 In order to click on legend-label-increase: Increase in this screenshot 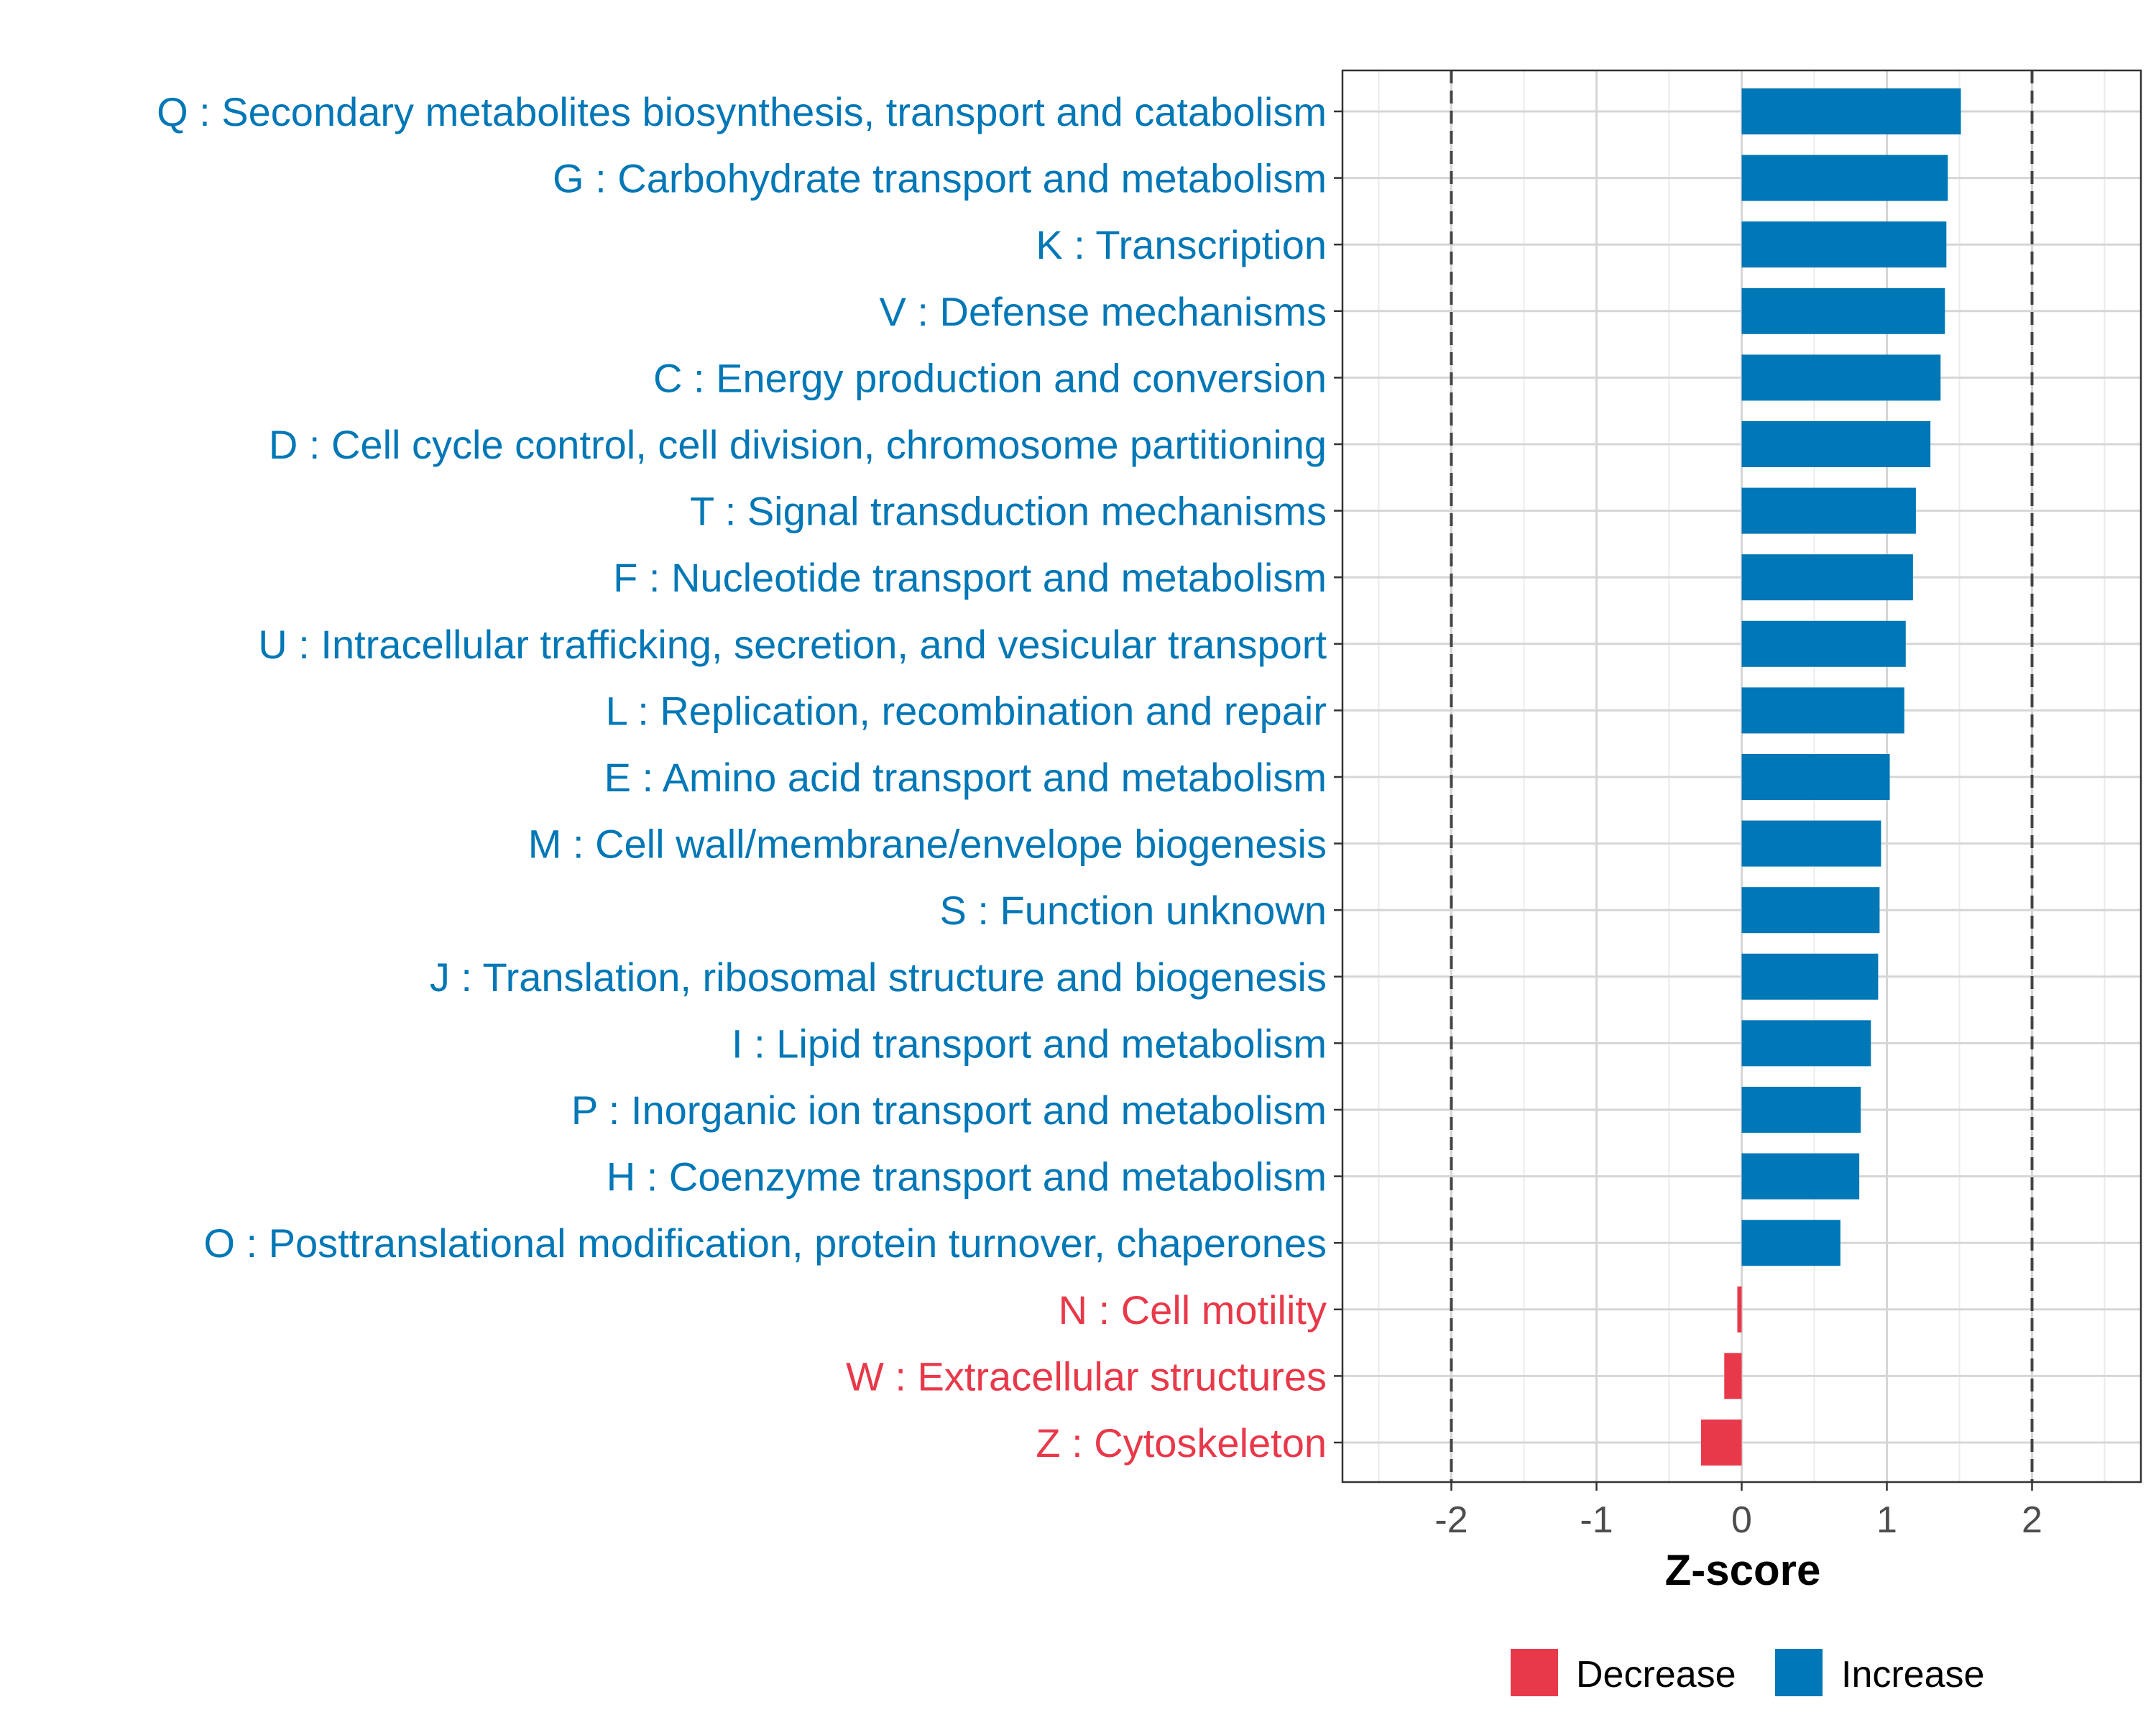, I will do `click(1912, 1675)`.